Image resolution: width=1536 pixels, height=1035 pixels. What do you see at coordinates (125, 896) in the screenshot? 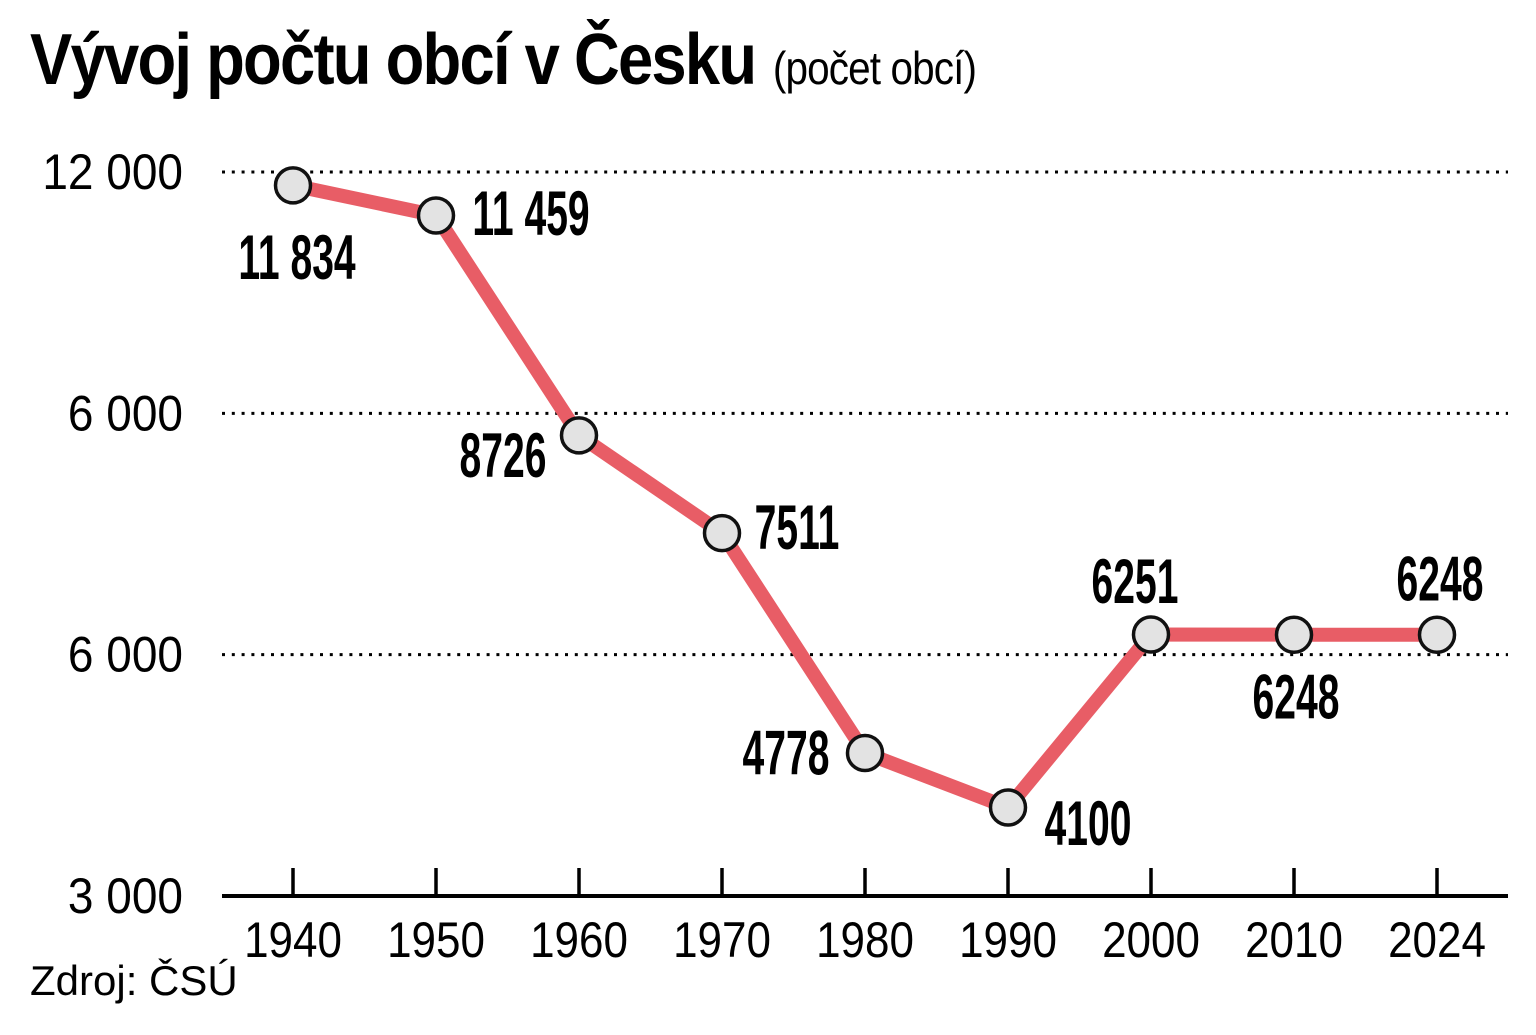
I see `y-axis-label: 3 000` at bounding box center [125, 896].